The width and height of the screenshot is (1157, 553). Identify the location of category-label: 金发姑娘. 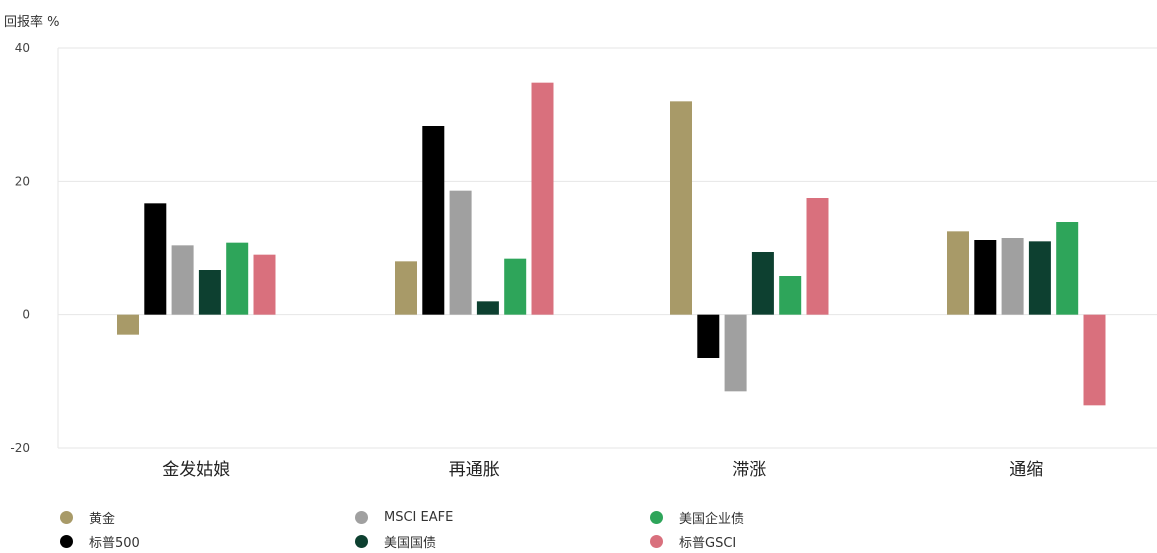
(196, 470).